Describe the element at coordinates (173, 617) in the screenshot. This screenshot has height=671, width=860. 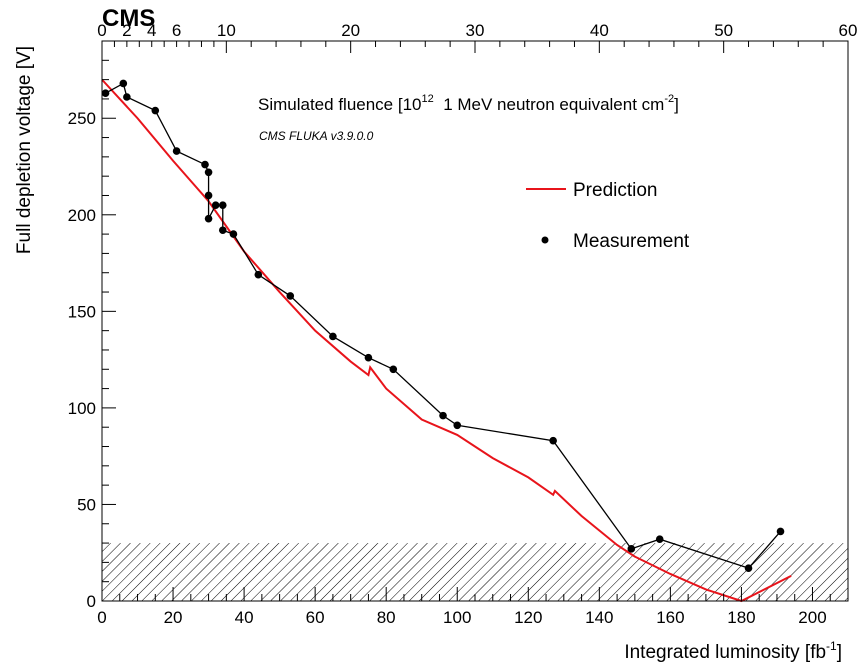
I see `x-tick-label: 20` at that location.